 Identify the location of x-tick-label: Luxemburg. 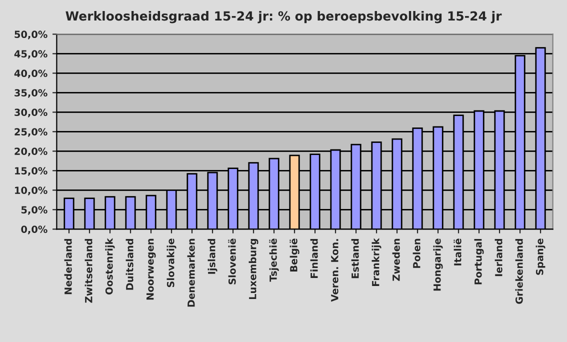
(253, 269).